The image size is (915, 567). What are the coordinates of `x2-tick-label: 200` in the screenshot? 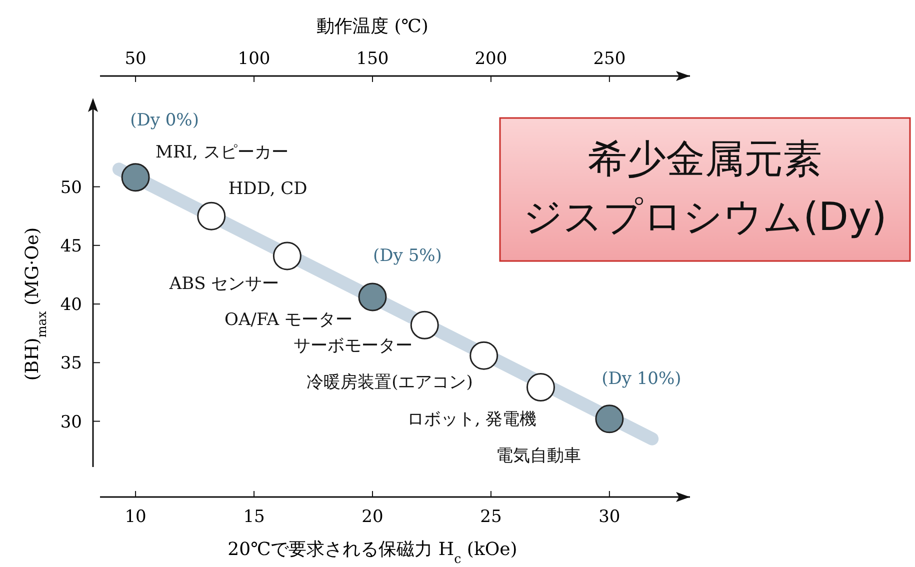 It's located at (491, 59).